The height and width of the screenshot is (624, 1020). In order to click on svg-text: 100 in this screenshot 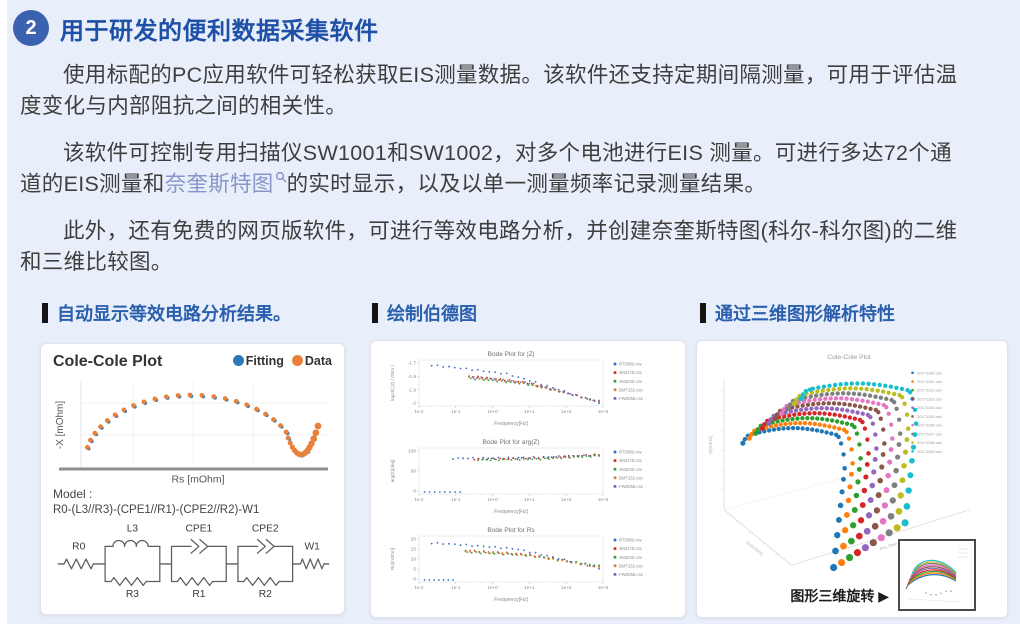, I will do `click(412, 452)`.